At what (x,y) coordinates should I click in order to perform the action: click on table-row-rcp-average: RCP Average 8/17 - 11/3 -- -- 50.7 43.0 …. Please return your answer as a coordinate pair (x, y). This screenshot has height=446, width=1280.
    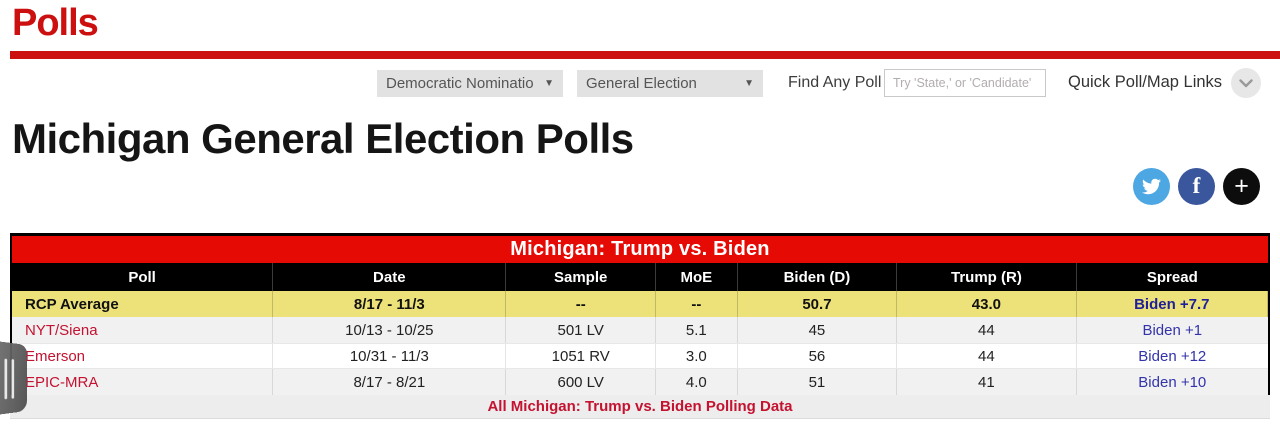
    Looking at the image, I should click on (640, 304).